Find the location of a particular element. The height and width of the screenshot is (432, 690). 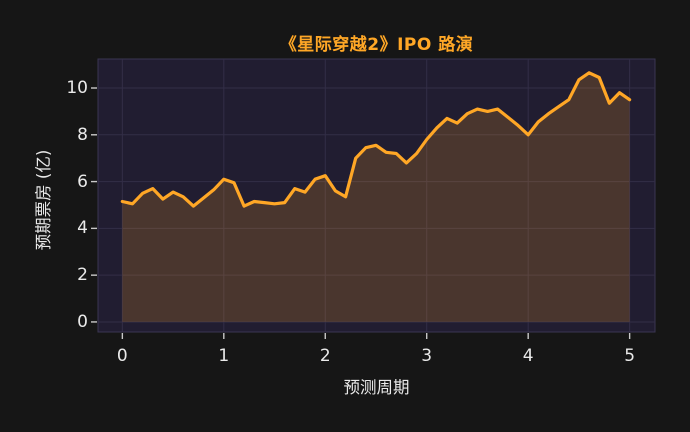

y-tick-label: 2 is located at coordinates (82, 275).